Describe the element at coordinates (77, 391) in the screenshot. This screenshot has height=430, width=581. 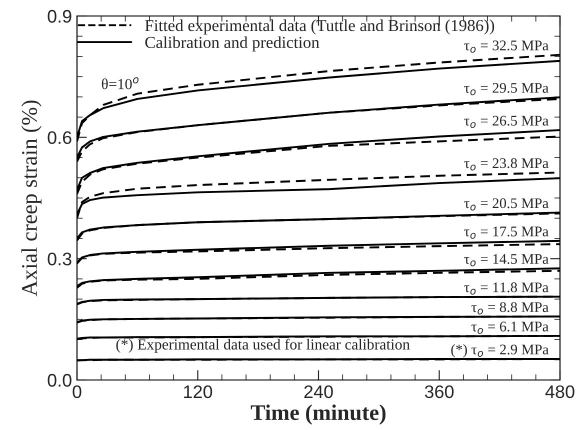
I see `x-tick-label: 0` at that location.